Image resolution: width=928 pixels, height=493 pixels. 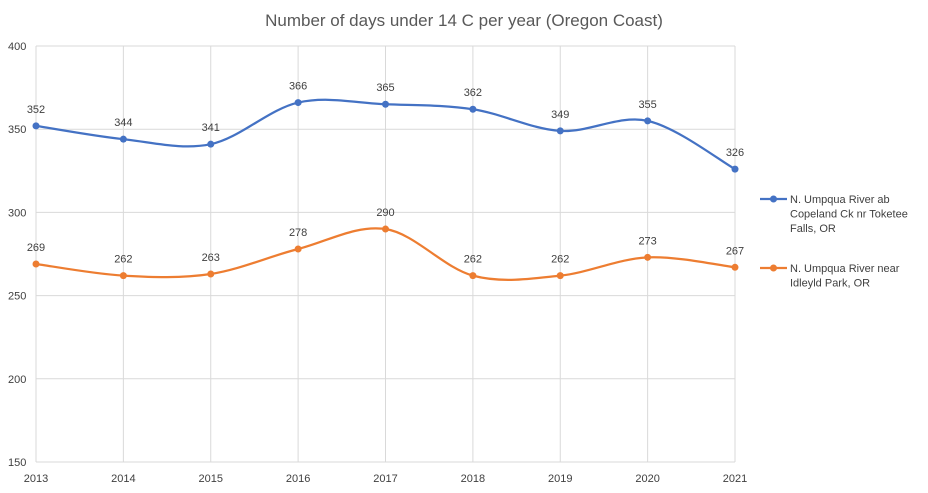 I want to click on y-tick-label: 250, so click(x=17, y=297).